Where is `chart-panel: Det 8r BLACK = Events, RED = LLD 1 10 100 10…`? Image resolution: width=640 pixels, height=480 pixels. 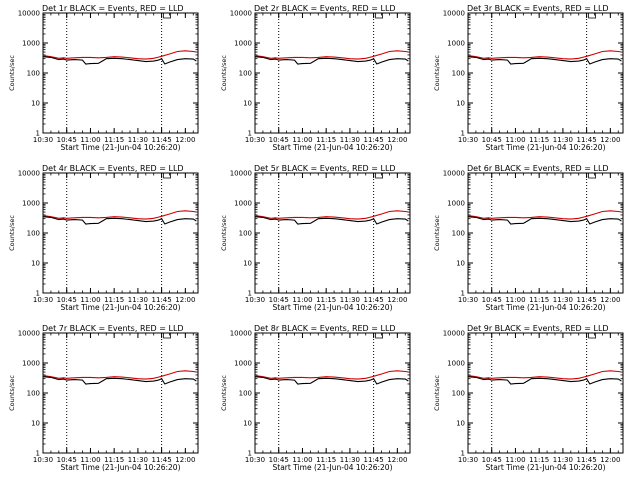
chart-panel: Det 8r BLACK = Events, RED = LLD 1 10 100 10… is located at coordinates (315, 398).